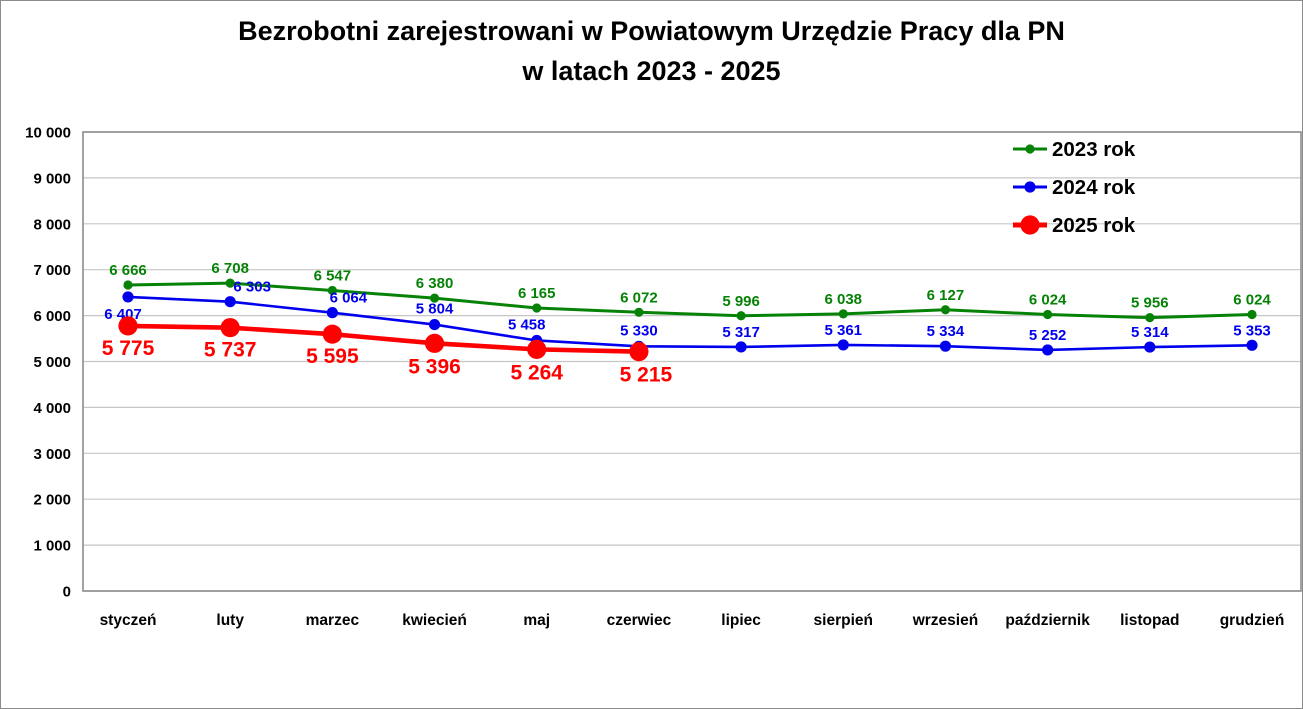 This screenshot has width=1303, height=709. What do you see at coordinates (128, 285) in the screenshot?
I see `data-point-2023-rok-styczeń` at bounding box center [128, 285].